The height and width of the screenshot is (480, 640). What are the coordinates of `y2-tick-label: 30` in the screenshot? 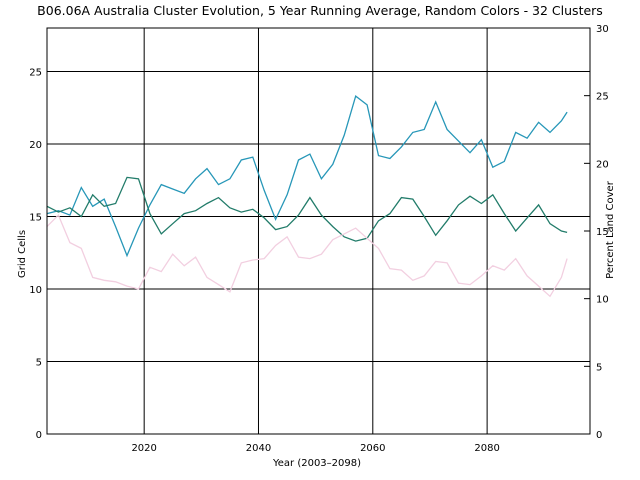 It's located at (602, 29).